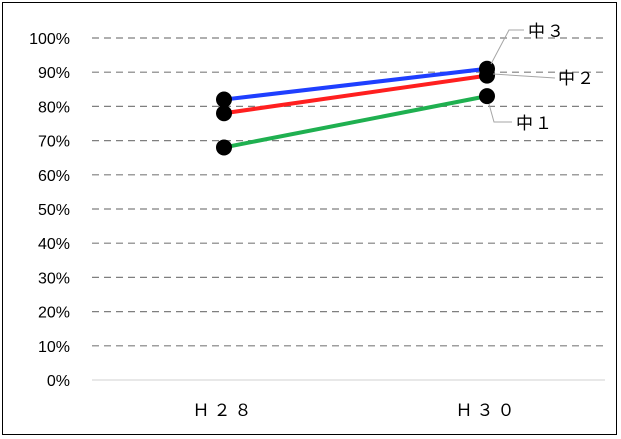  I want to click on y-axis-tick-labels: 0% 10% 20% 30% 40% 50% 60% 70% 80% 90% 100%, so click(49, 210).